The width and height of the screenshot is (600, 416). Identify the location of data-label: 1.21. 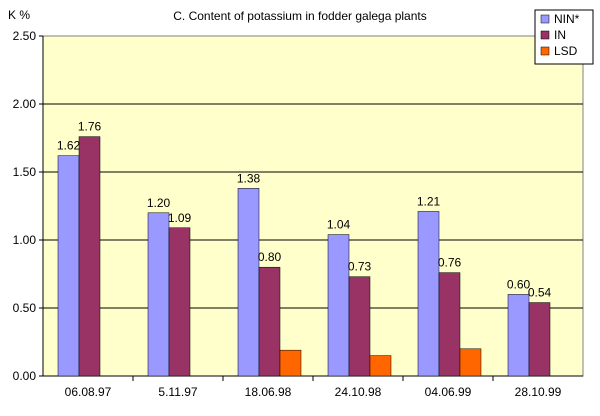
(429, 201).